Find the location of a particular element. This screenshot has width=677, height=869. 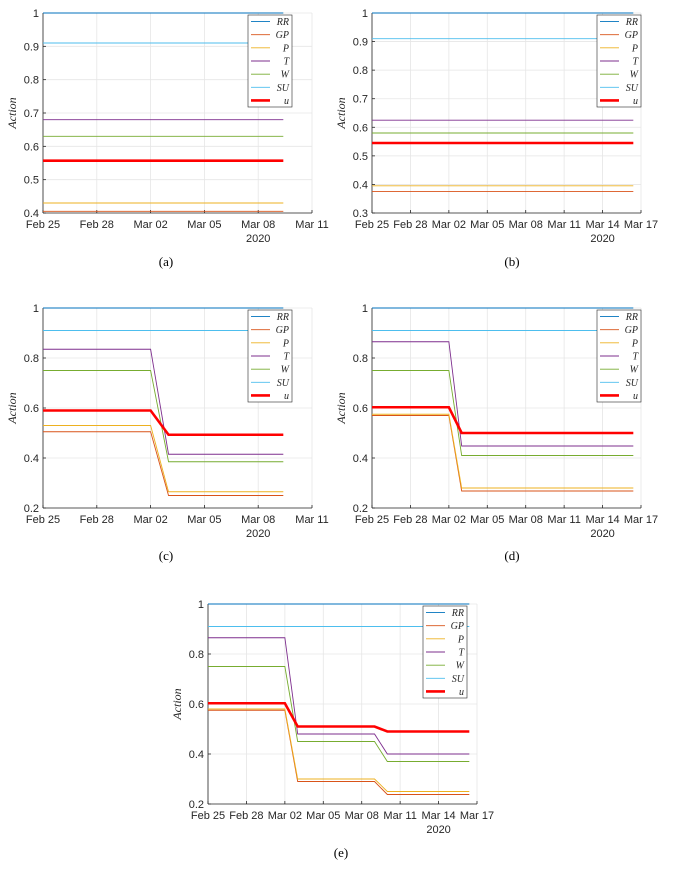

plot-area is located at coordinates (506, 113).